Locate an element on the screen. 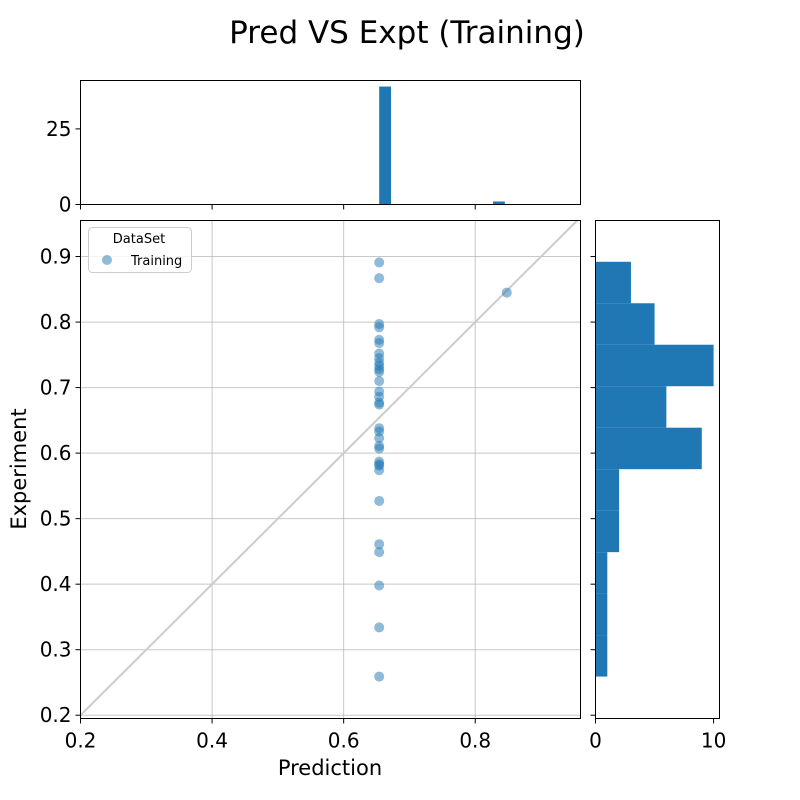 The image size is (800, 800). x-axis-label: Prediction is located at coordinates (330, 768).